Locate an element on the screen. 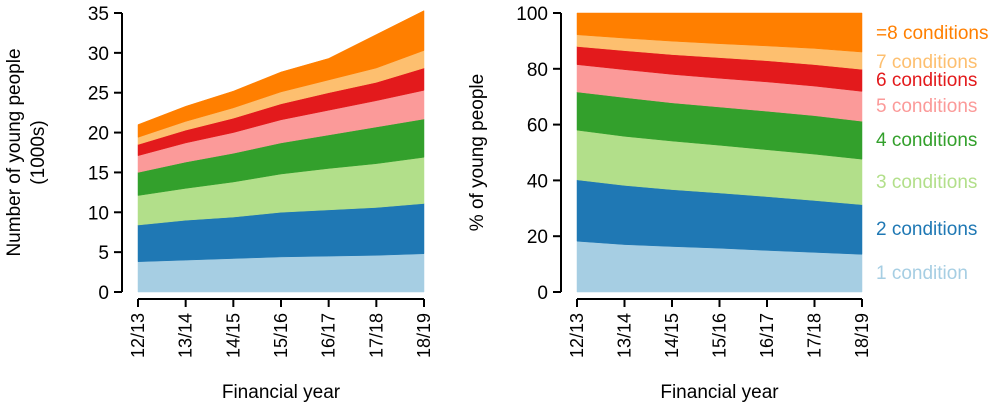  legend-label-7: 7 conditions is located at coordinates (926, 62).